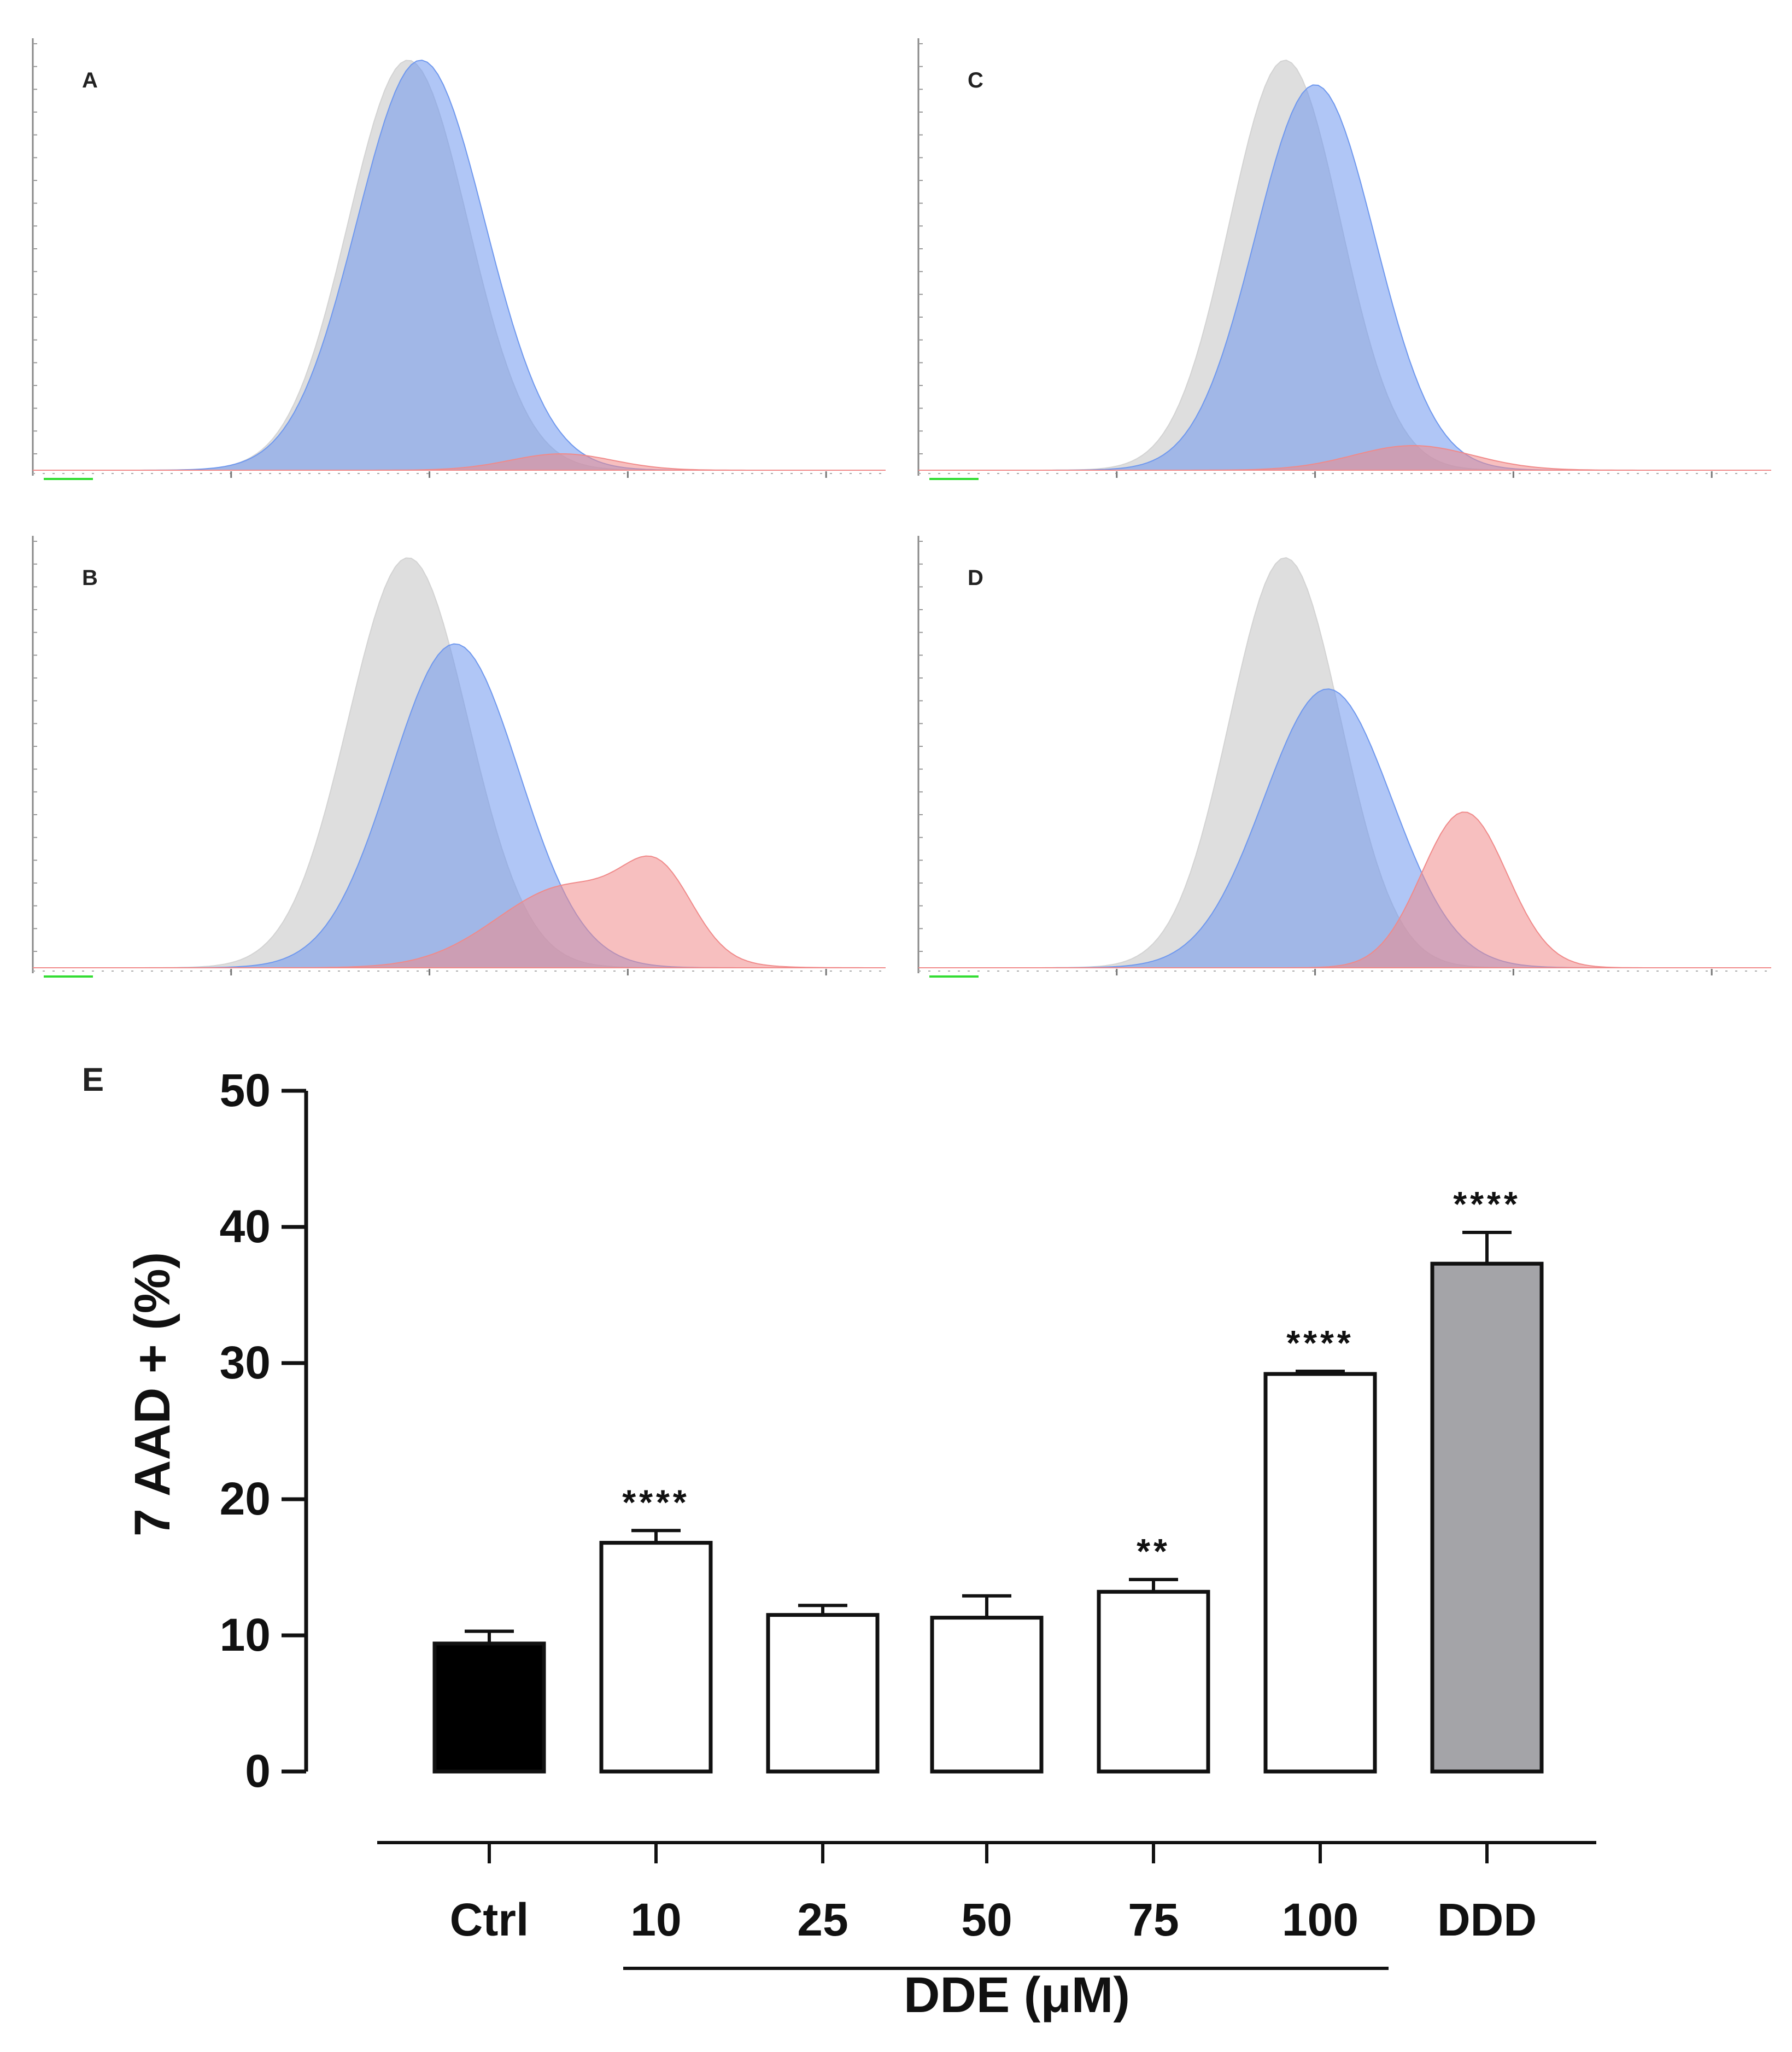 This screenshot has height=2052, width=1792. Describe the element at coordinates (1487, 1518) in the screenshot. I see `bar-ddd` at that location.